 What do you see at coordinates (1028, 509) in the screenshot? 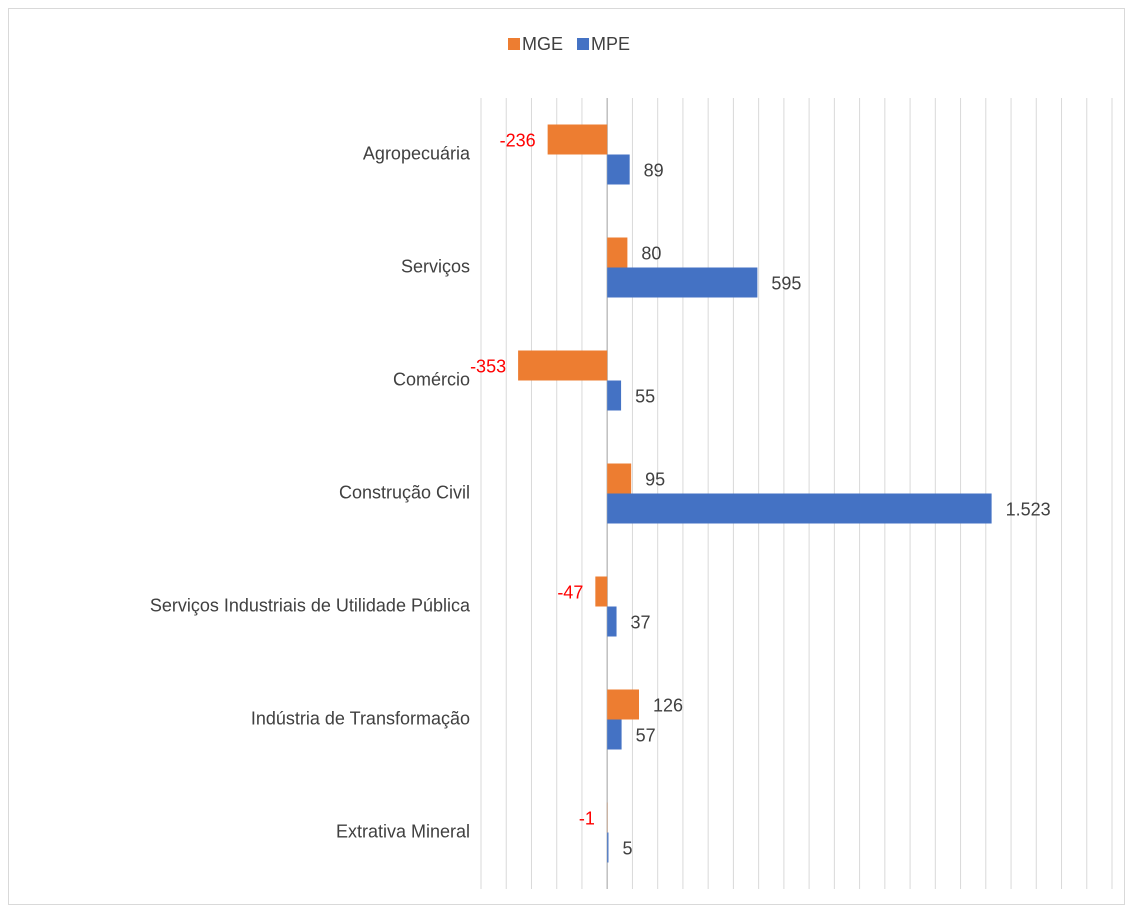
I see `data-label: 1.523` at bounding box center [1028, 509].